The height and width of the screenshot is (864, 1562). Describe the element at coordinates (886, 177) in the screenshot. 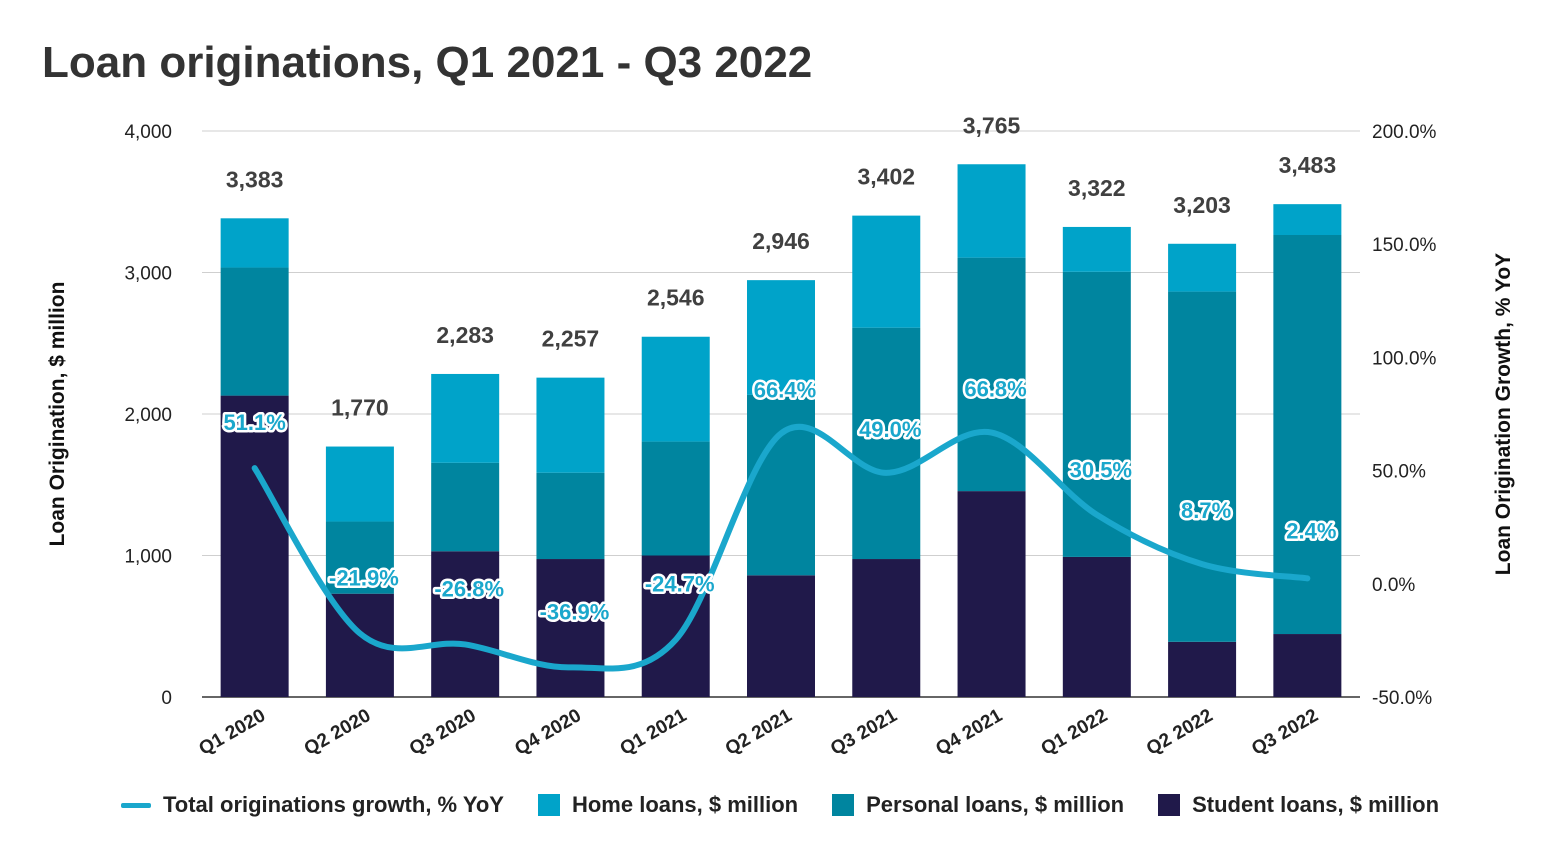

I see `total-label: 3,402` at that location.